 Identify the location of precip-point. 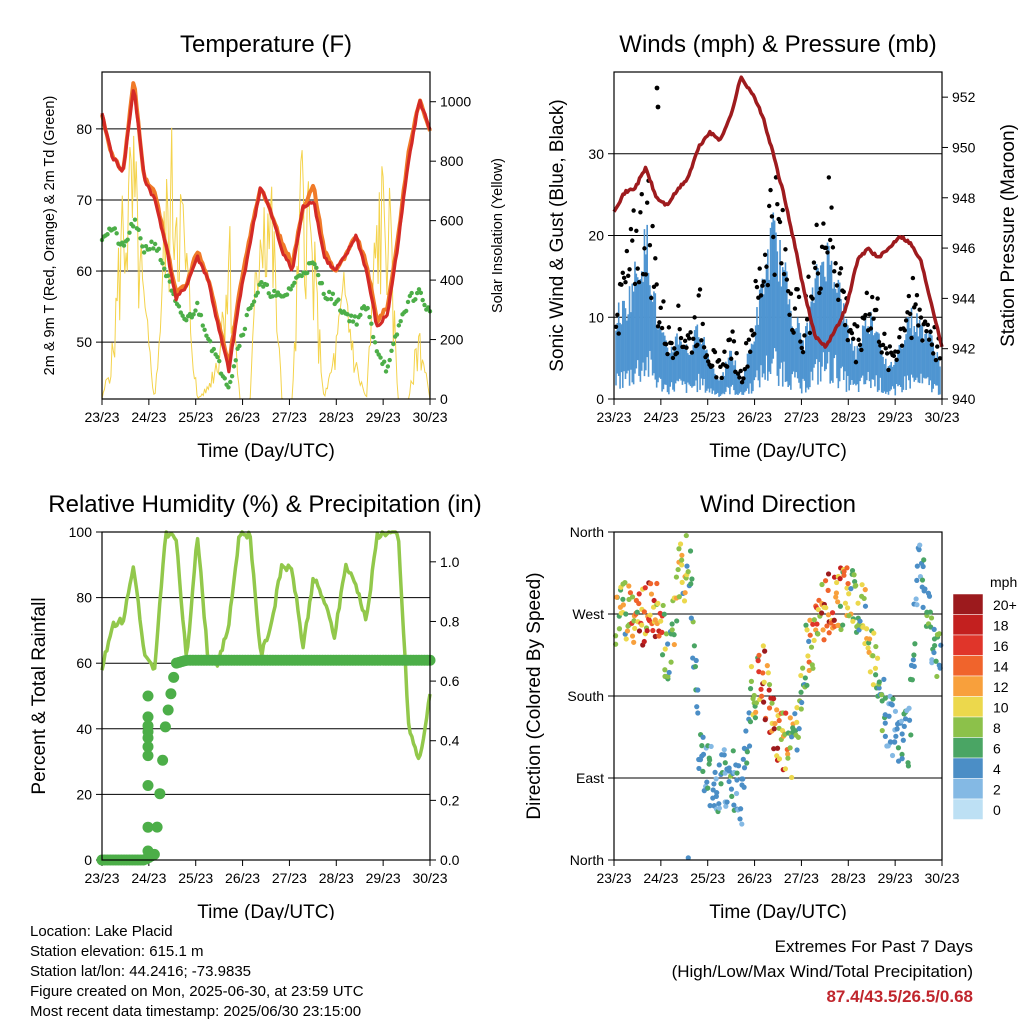
(148, 827).